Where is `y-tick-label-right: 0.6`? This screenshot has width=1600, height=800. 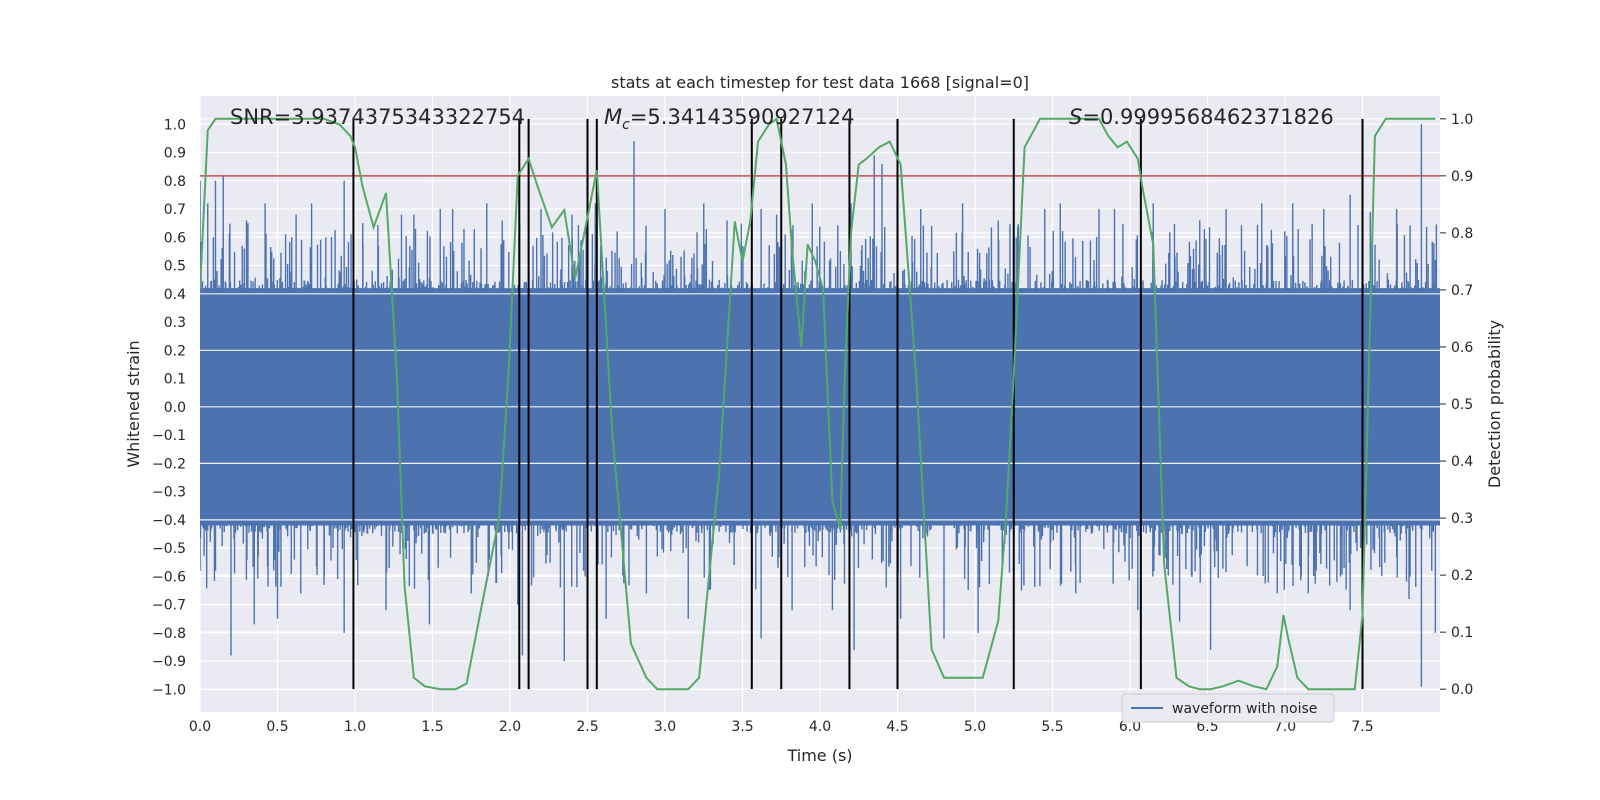 y-tick-label-right: 0.6 is located at coordinates (1462, 348).